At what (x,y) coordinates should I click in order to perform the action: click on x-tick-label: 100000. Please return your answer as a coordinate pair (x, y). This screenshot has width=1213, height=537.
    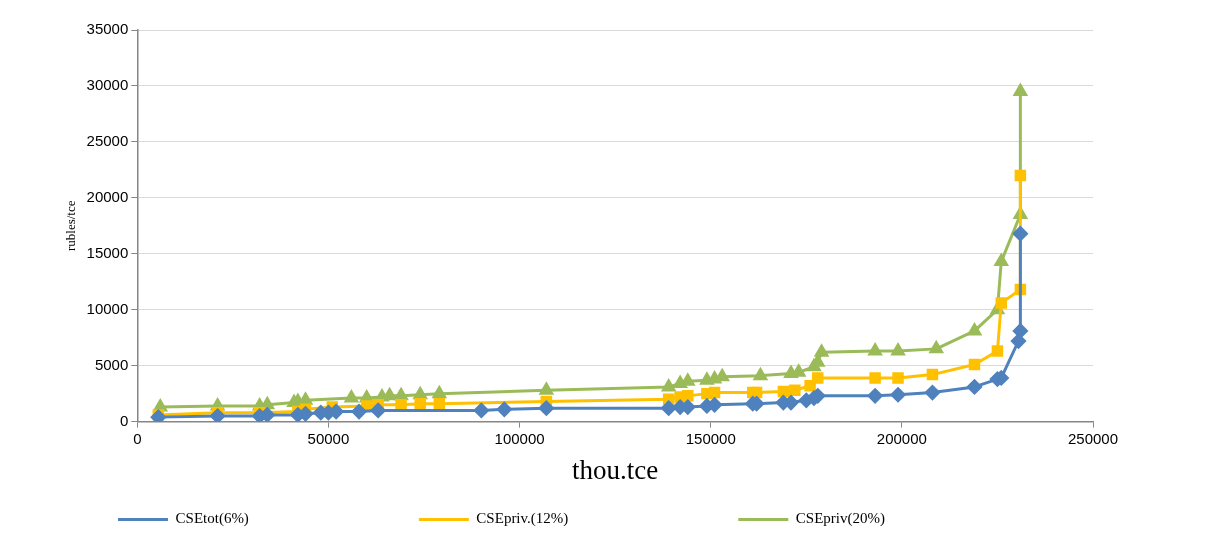
    Looking at the image, I should click on (519, 438).